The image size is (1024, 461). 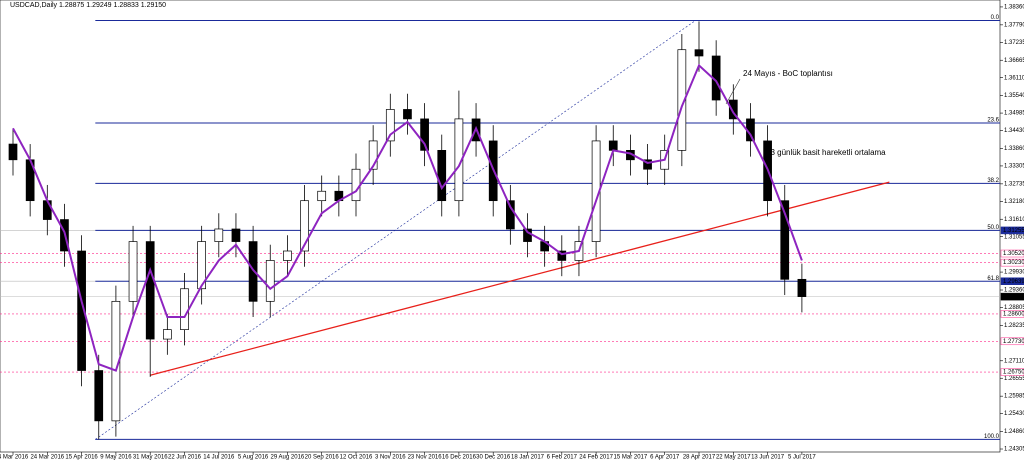 I want to click on y-tick-label: 1.36665, so click(x=1014, y=61).